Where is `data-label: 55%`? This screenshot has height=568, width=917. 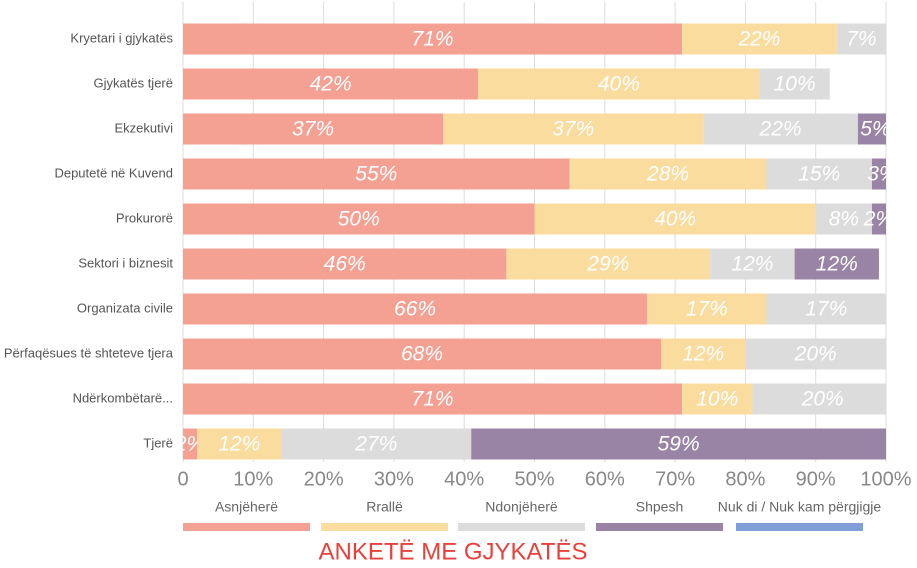 data-label: 55% is located at coordinates (376, 174).